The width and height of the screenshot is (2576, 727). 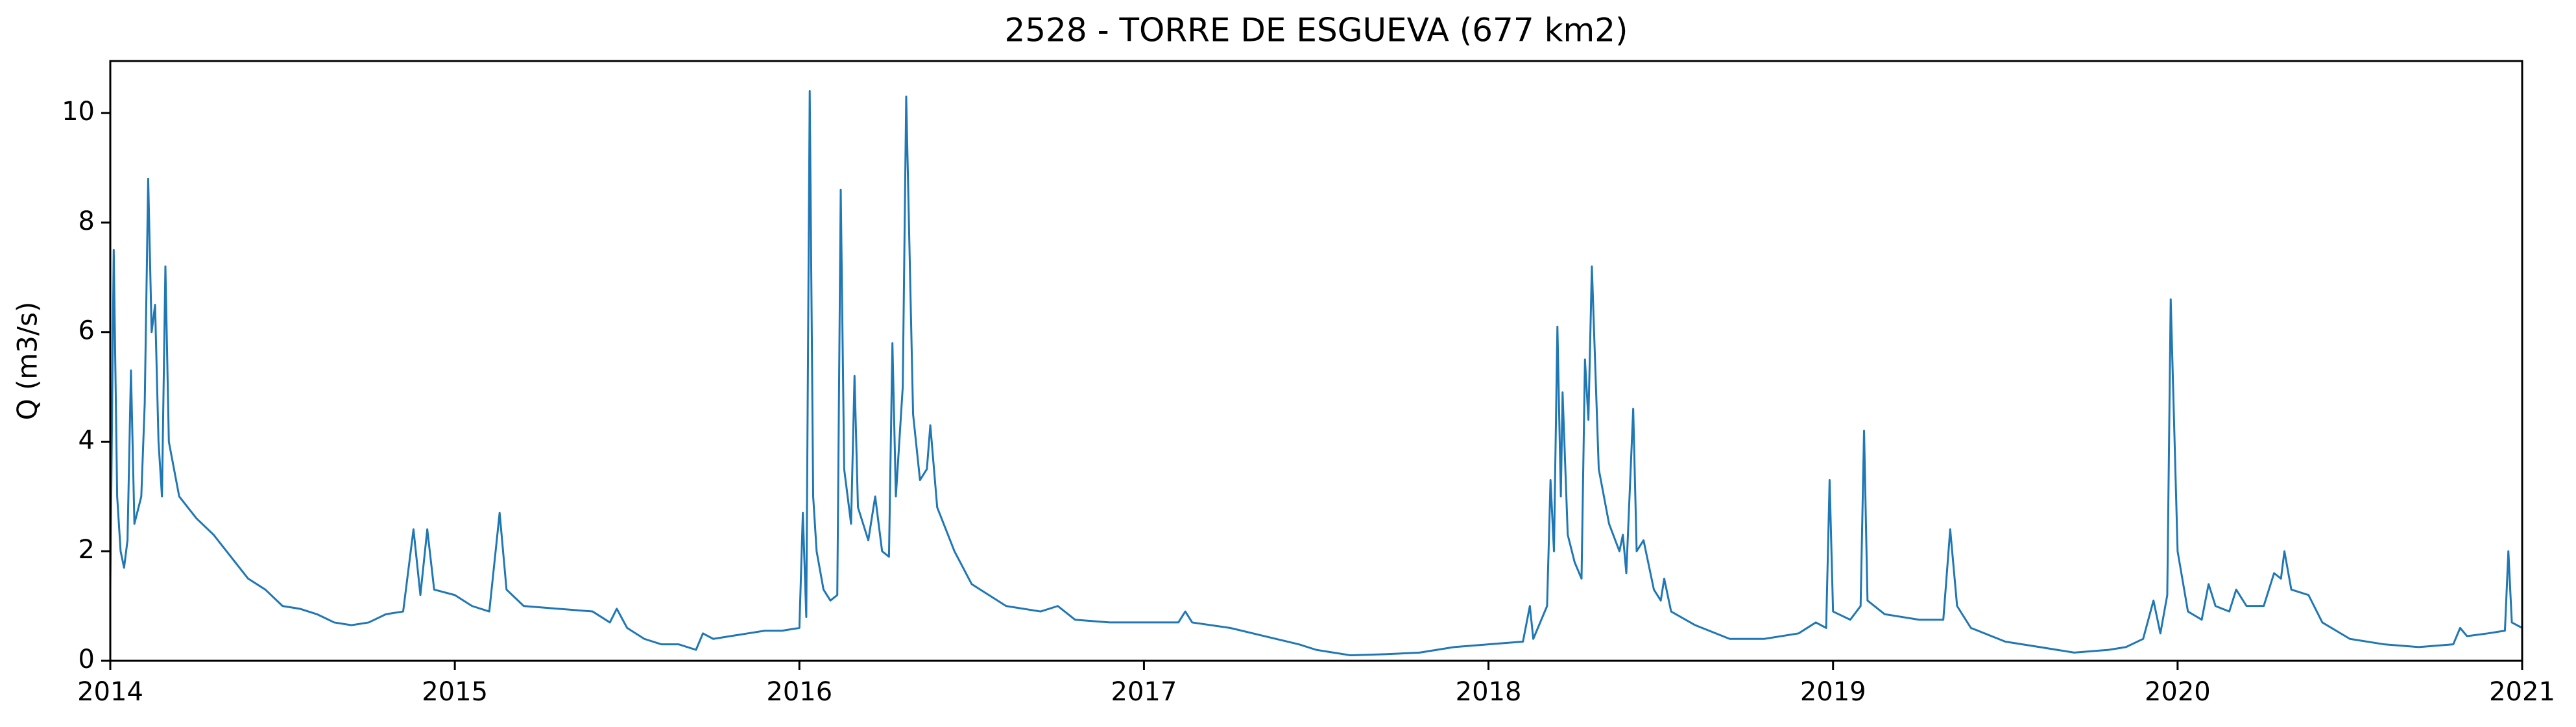 I want to click on x-tick-label: 2021, so click(x=2522, y=692).